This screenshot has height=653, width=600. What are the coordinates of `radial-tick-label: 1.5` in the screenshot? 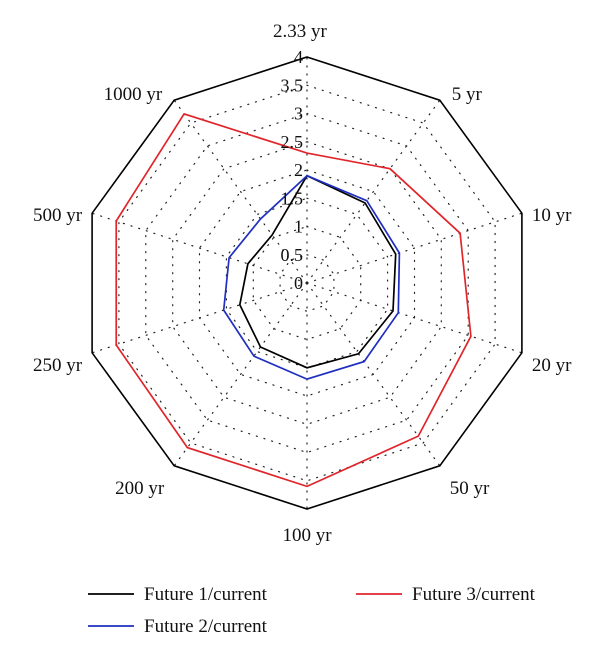 It's located at (292, 198).